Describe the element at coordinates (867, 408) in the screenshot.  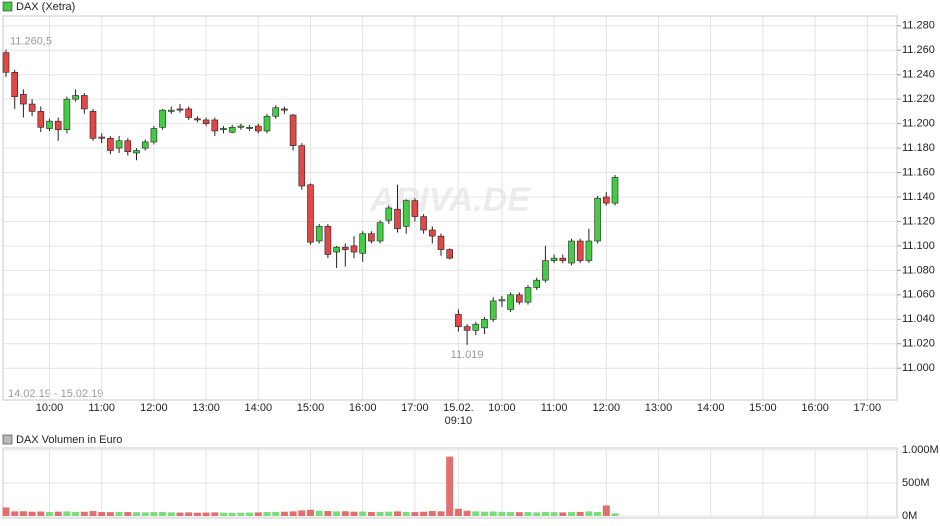
I see `x-tick-label: 17:00` at that location.